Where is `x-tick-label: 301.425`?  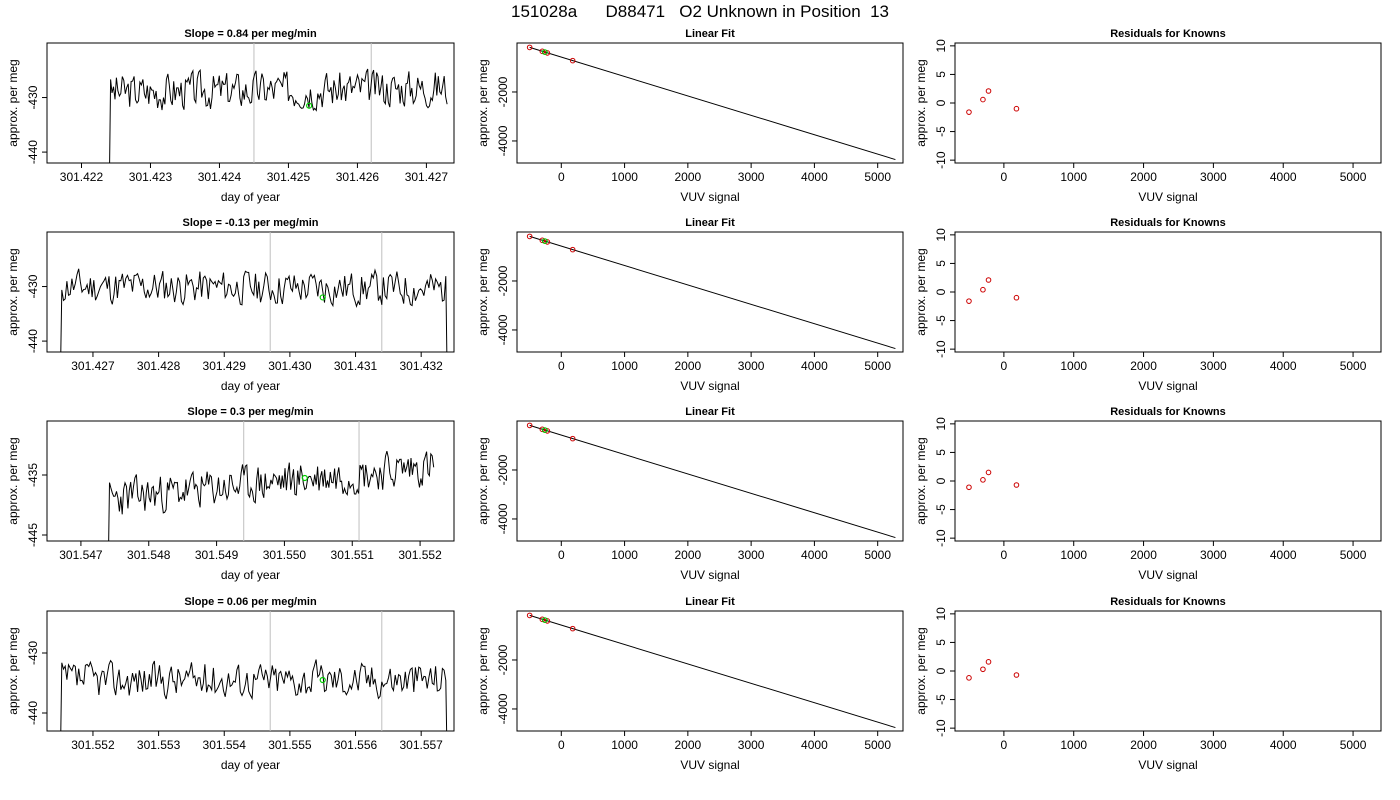
x-tick-label: 301.425 is located at coordinates (289, 177).